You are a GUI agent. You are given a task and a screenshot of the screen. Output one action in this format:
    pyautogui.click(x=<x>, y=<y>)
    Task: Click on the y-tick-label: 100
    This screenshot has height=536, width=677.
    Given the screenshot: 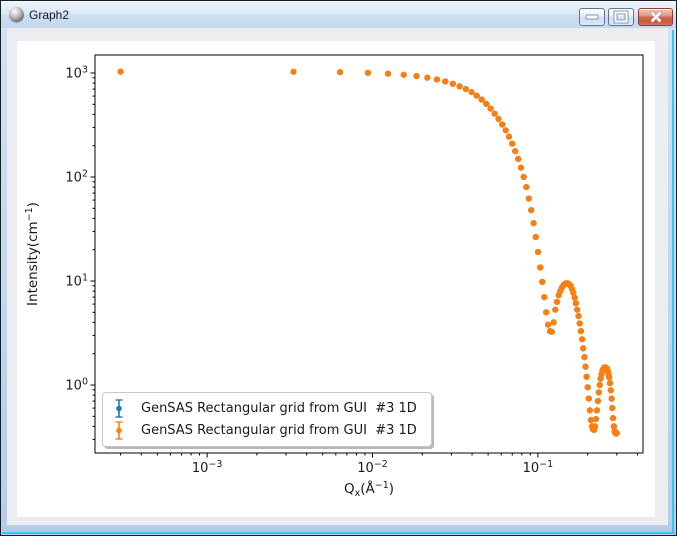 What is the action you would take?
    pyautogui.click(x=76, y=385)
    